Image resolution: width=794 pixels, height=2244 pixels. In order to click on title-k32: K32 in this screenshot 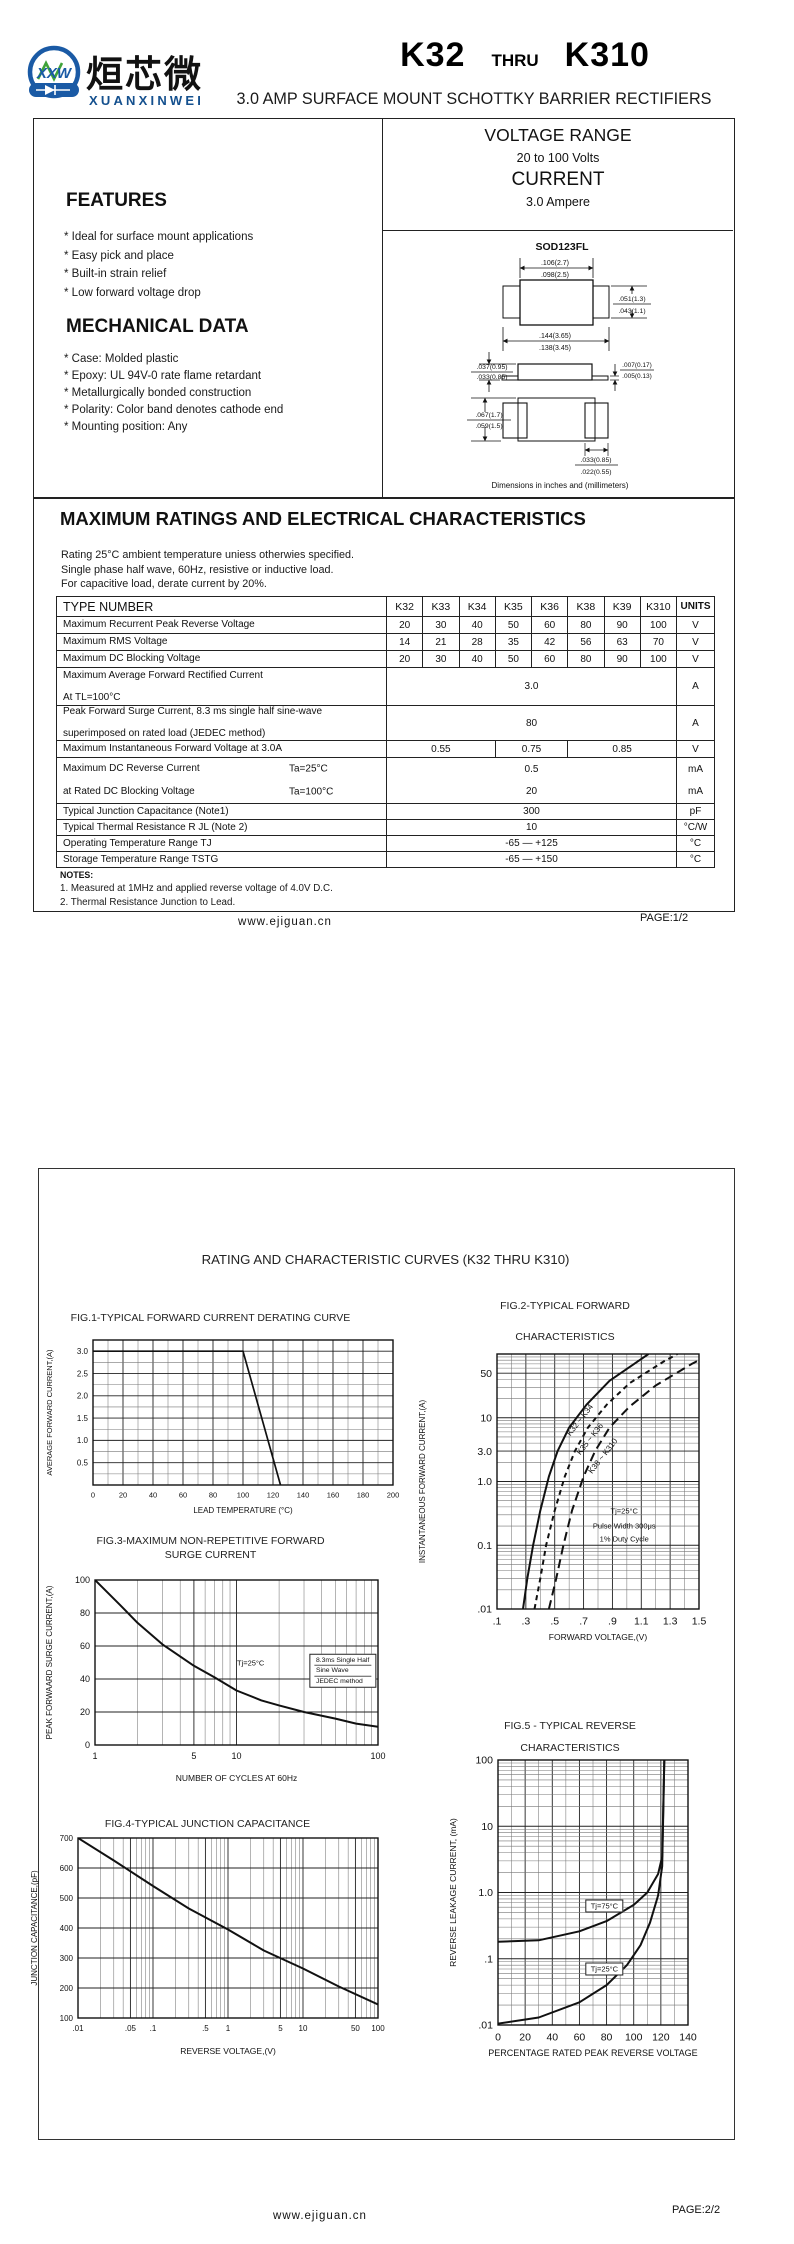, I will do `click(433, 55)`.